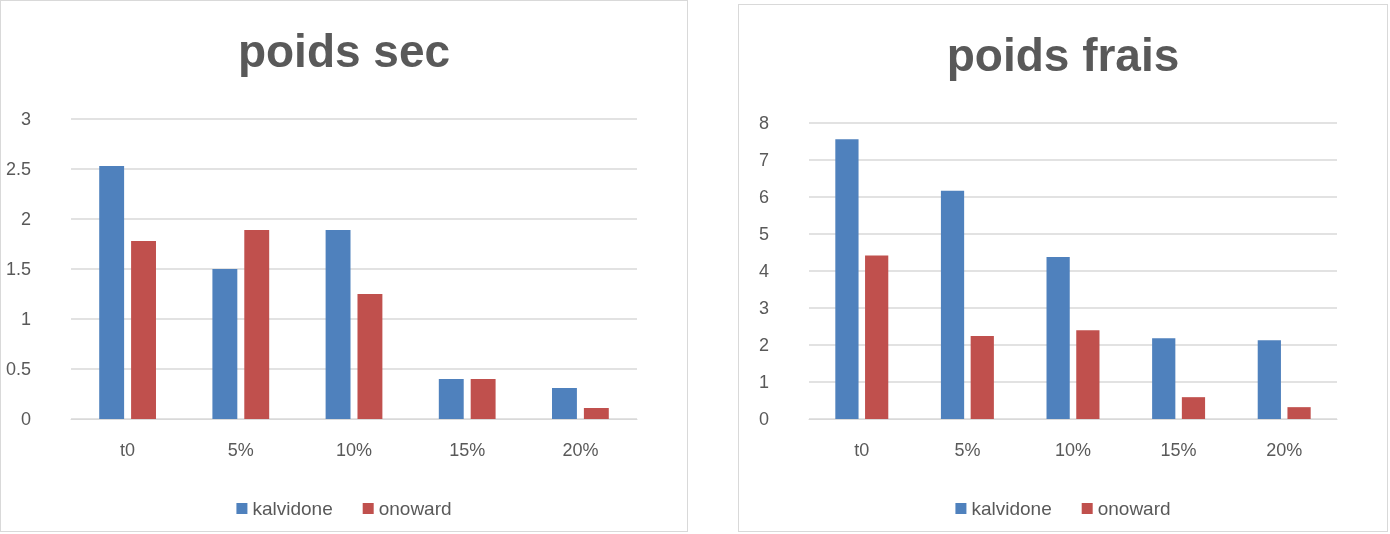 This screenshot has height=534, width=1390. I want to click on y-tick-label: 8, so click(763, 123).